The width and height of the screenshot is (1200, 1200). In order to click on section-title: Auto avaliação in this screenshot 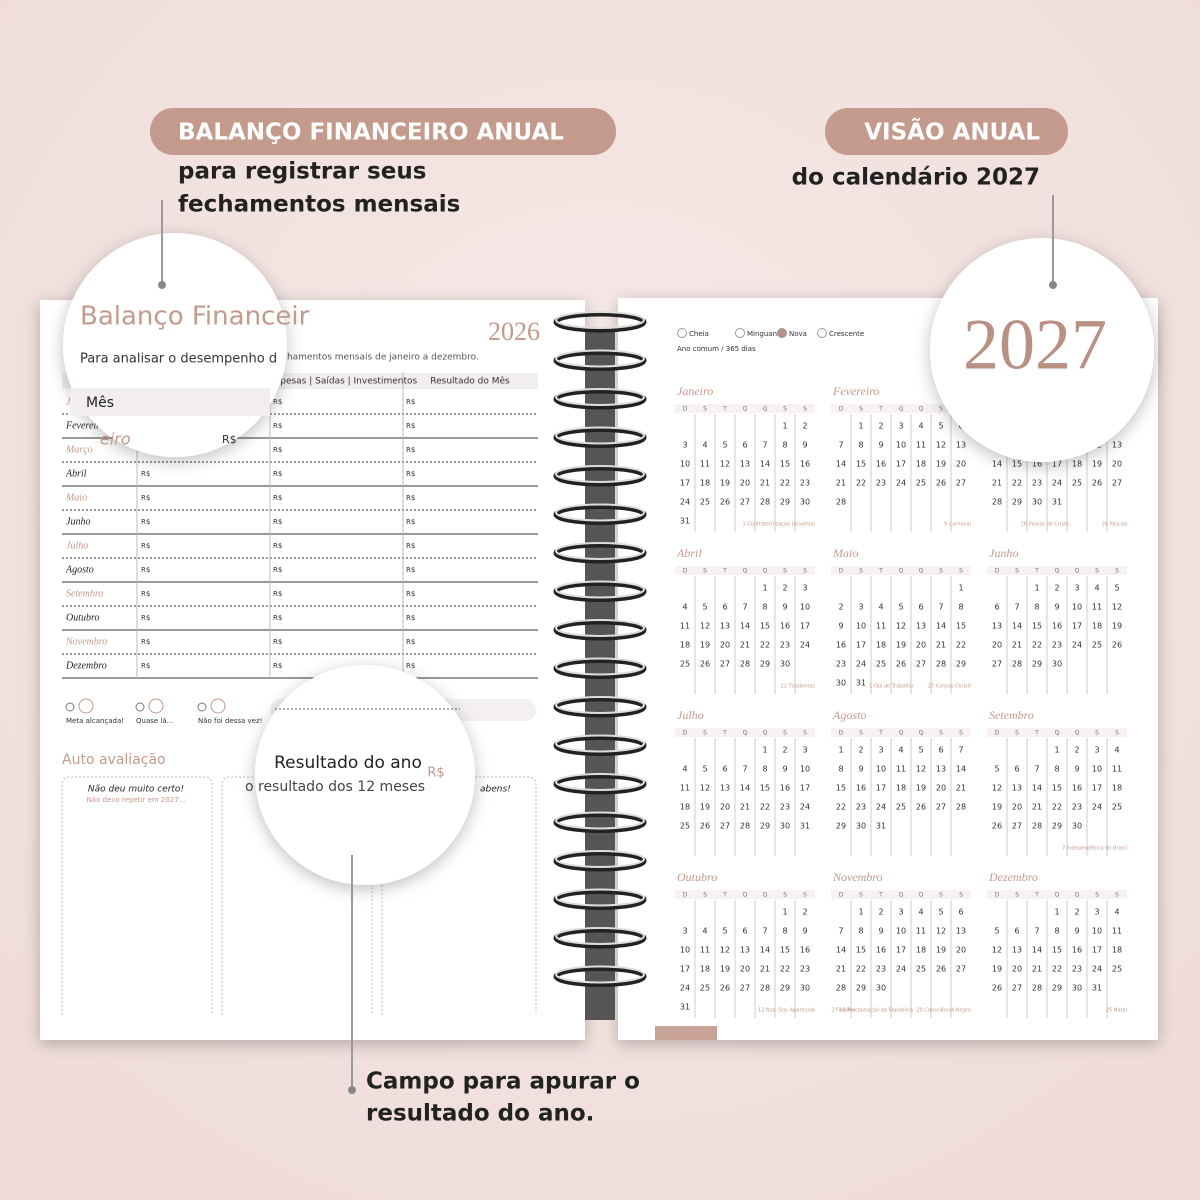, I will do `click(114, 760)`.